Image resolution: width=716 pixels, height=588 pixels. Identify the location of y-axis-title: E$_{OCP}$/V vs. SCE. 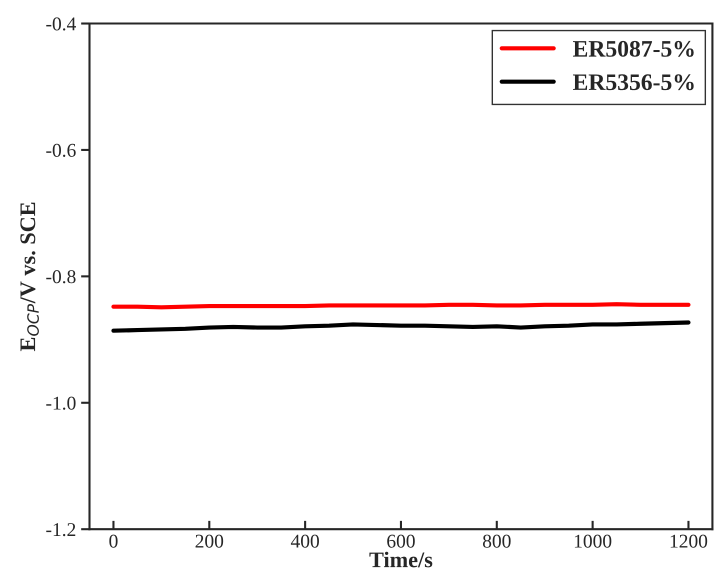
(29, 277).